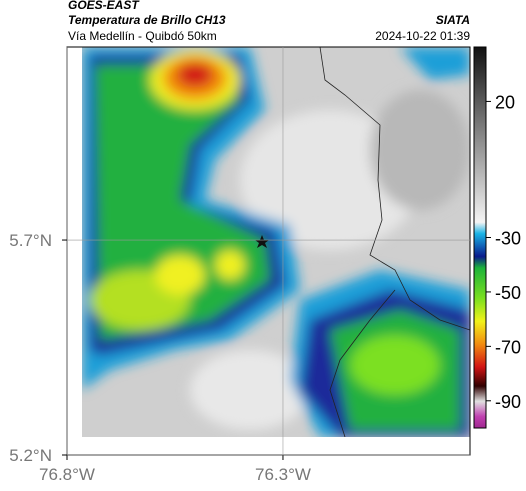  I want to click on colorbar-tick-label: -90, so click(508, 402).